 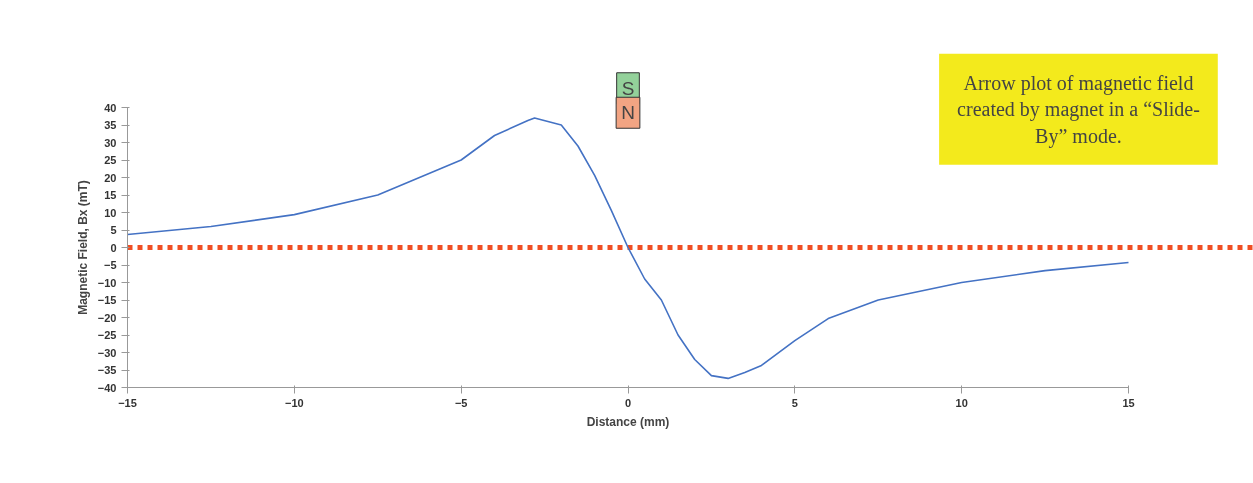 What do you see at coordinates (1128, 402) in the screenshot?
I see `x-tick-label: 15` at bounding box center [1128, 402].